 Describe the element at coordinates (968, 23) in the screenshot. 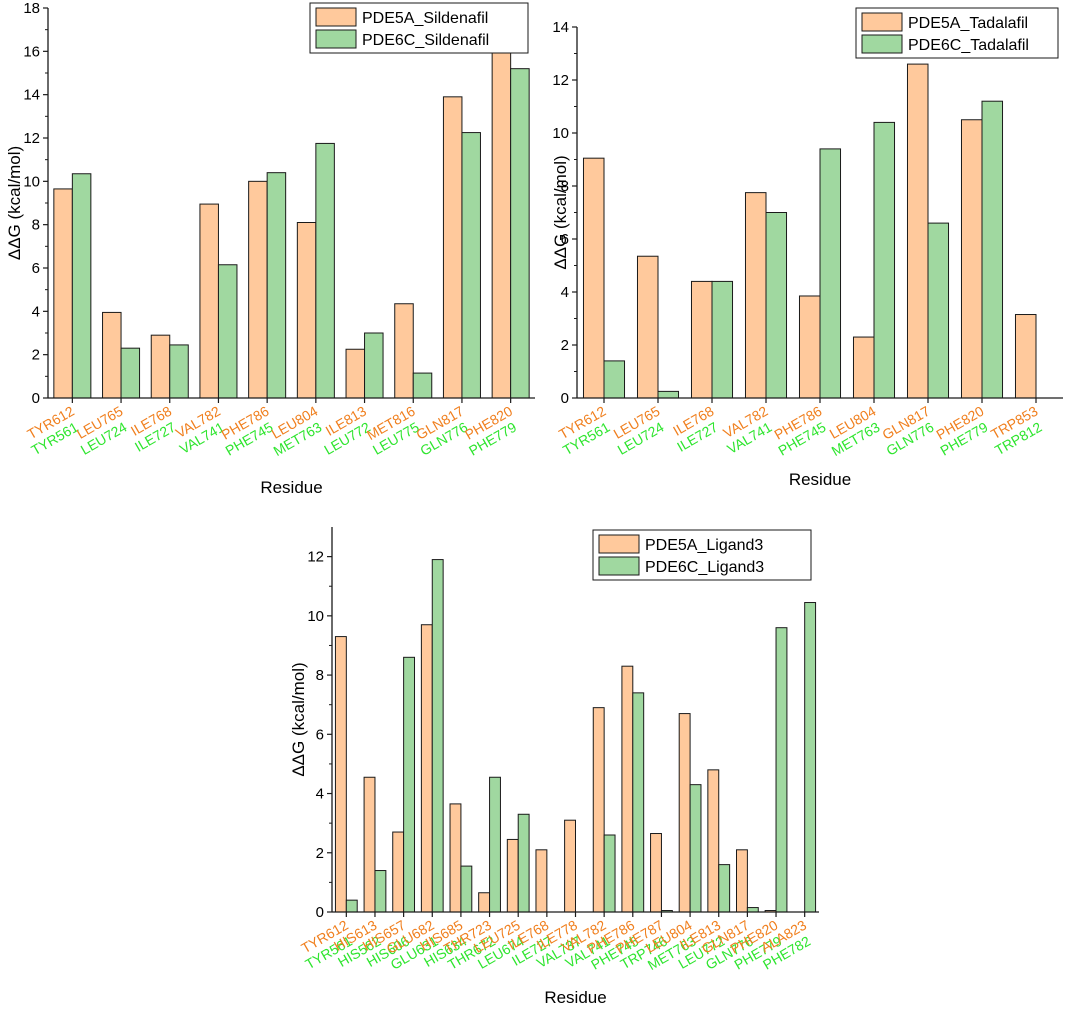

I see `legend-label: PDE5A_Tadalafil` at that location.